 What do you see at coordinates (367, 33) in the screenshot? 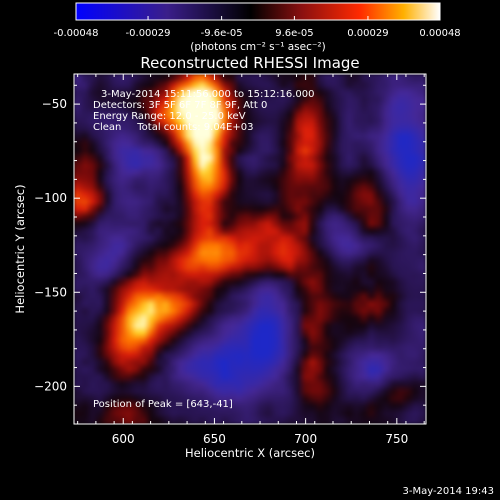
I see `colorbar-tick-label: 0.00029` at bounding box center [367, 33].